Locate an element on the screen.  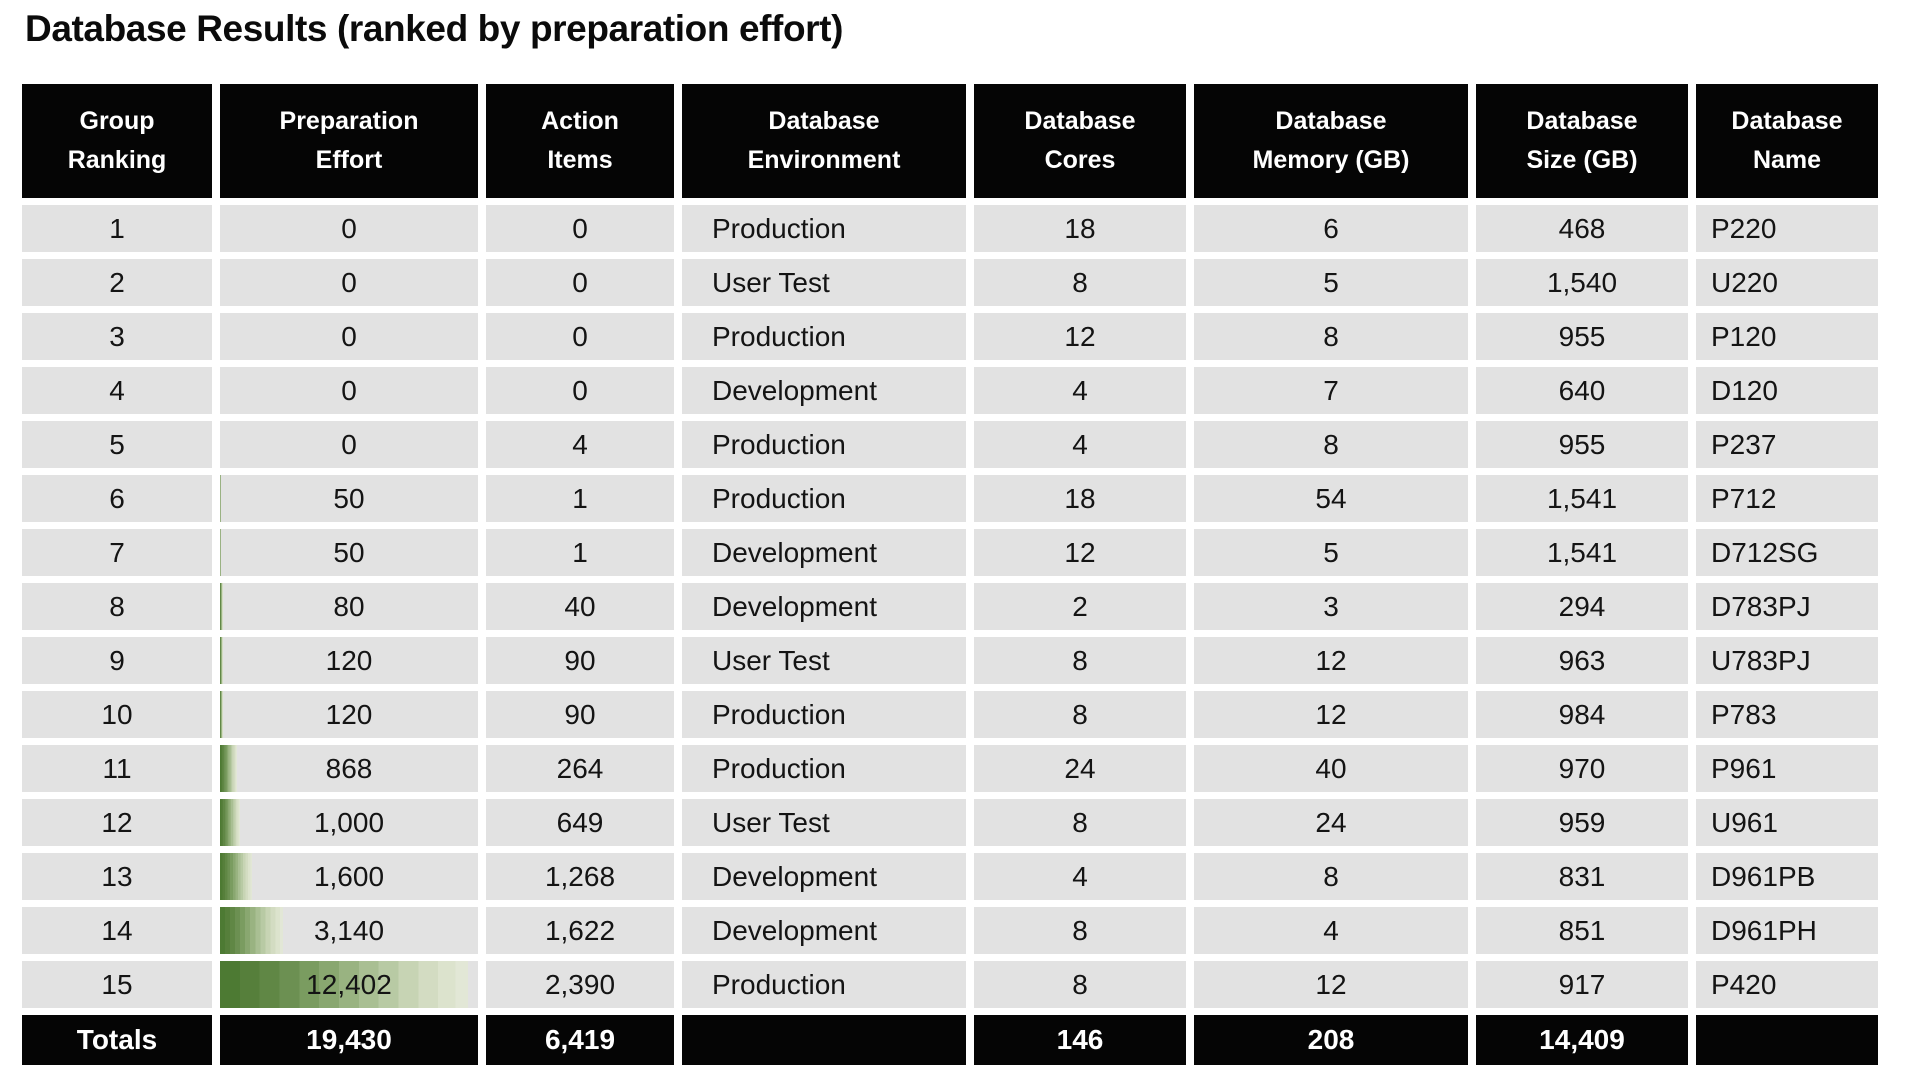
cell-database-name: D961PH is located at coordinates (1787, 930).